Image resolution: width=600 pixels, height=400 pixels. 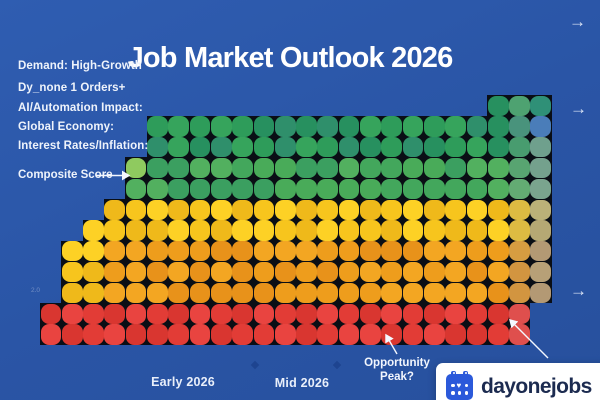 I want to click on calendar-dot, so click(x=466, y=393).